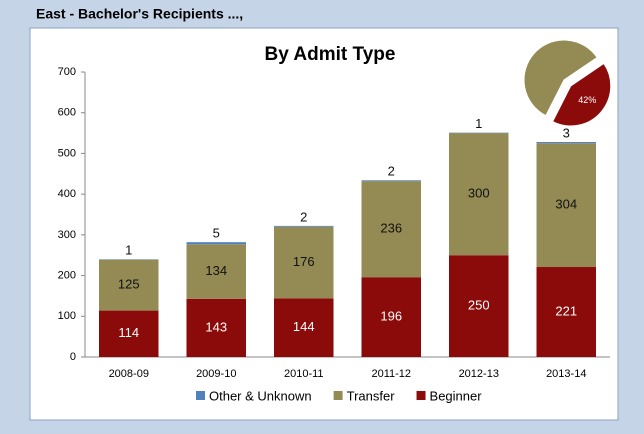 This screenshot has height=434, width=644. Describe the element at coordinates (479, 374) in the screenshot. I see `x-tick-label: 2012-13` at that location.